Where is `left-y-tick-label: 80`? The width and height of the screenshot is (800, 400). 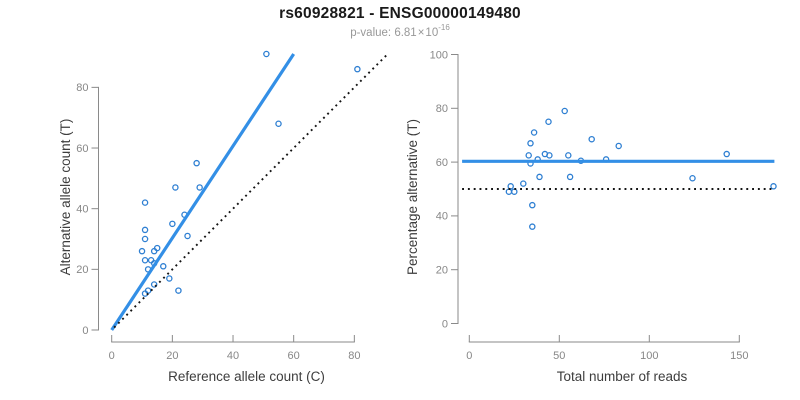
left-y-tick-label: 80 is located at coordinates (82, 88).